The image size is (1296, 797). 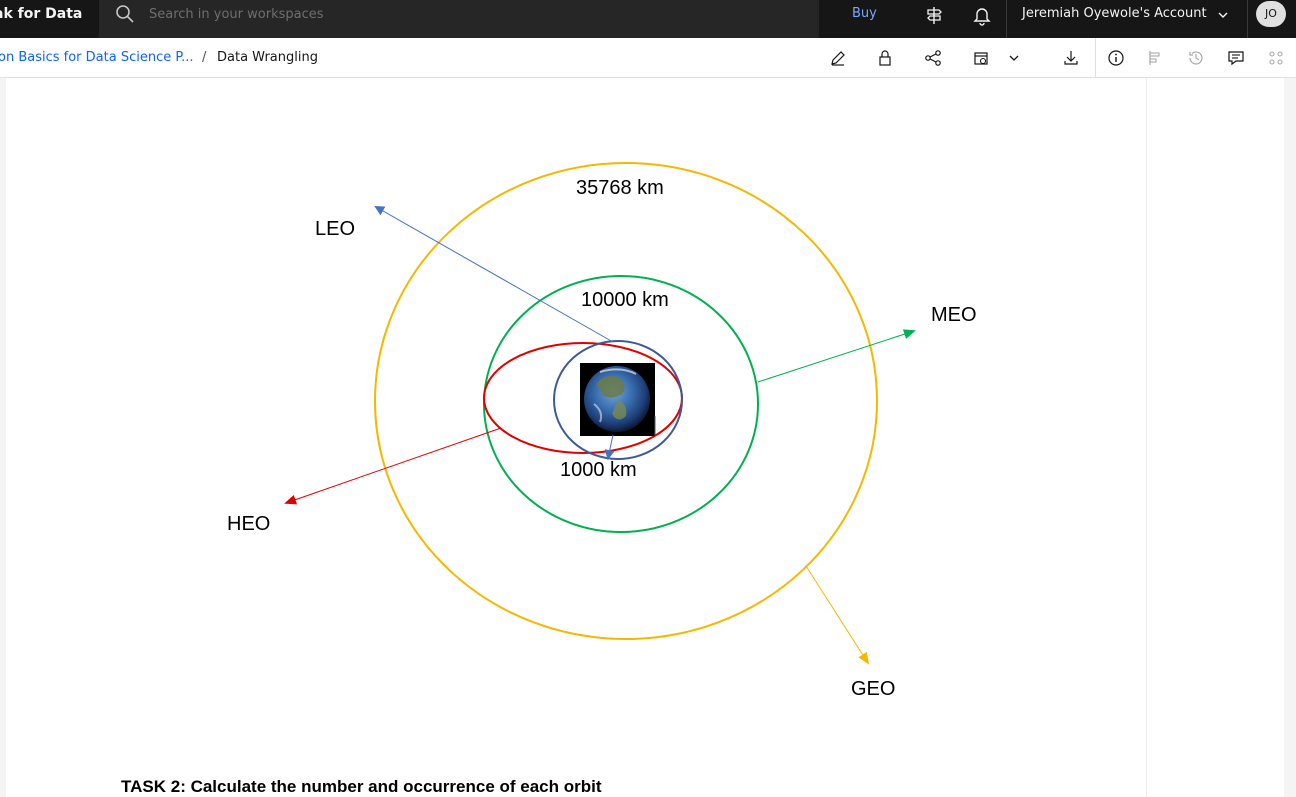 I want to click on leo-orbit, so click(x=618, y=400).